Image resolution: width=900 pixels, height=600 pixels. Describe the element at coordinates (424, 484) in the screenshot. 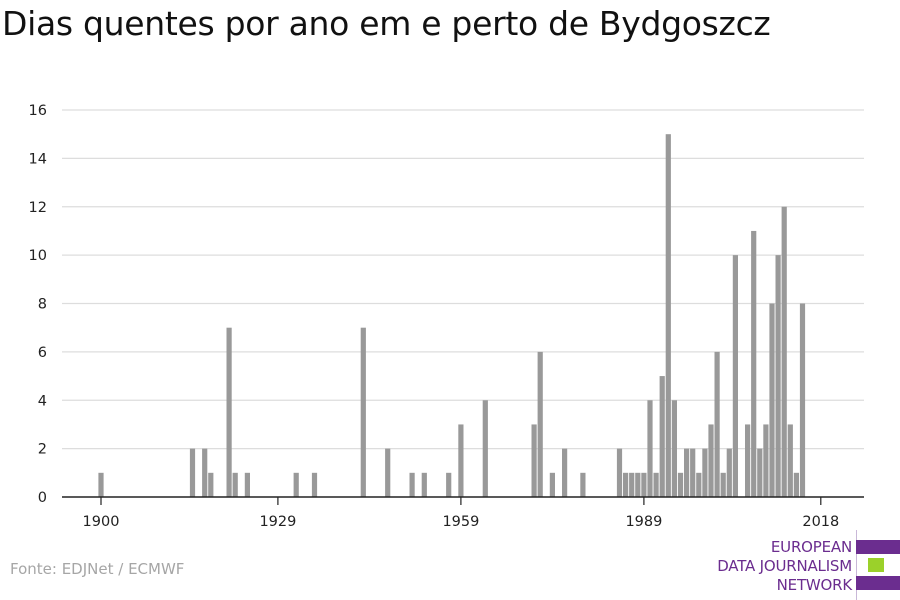

I see `bar-1953` at that location.